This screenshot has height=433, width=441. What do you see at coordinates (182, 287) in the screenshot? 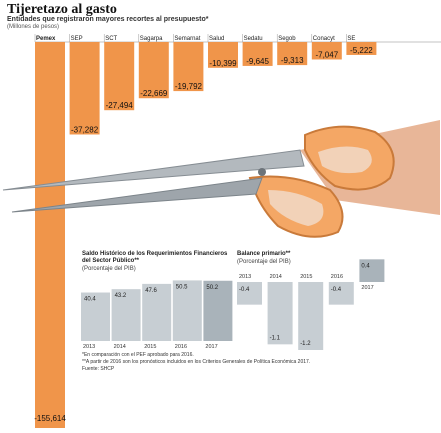
I see `rfsp-value-2016: 50.5` at bounding box center [182, 287].